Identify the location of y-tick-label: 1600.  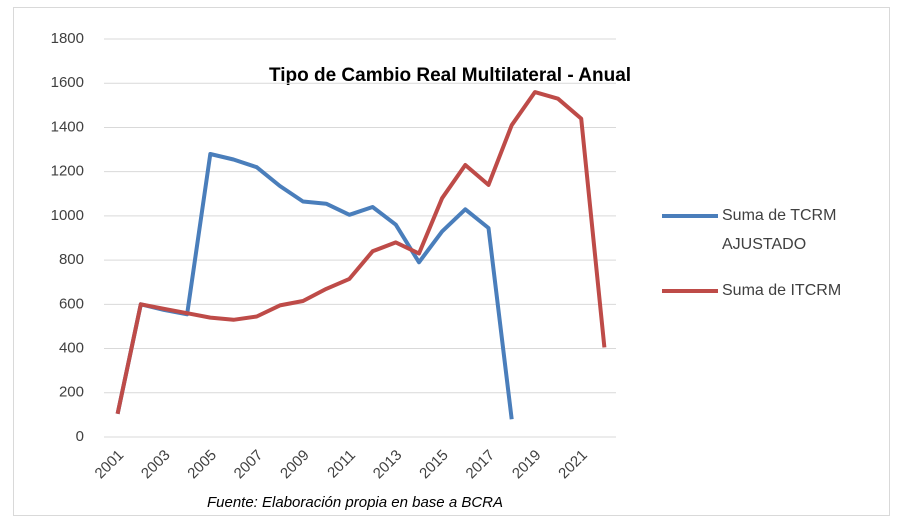
(67, 82).